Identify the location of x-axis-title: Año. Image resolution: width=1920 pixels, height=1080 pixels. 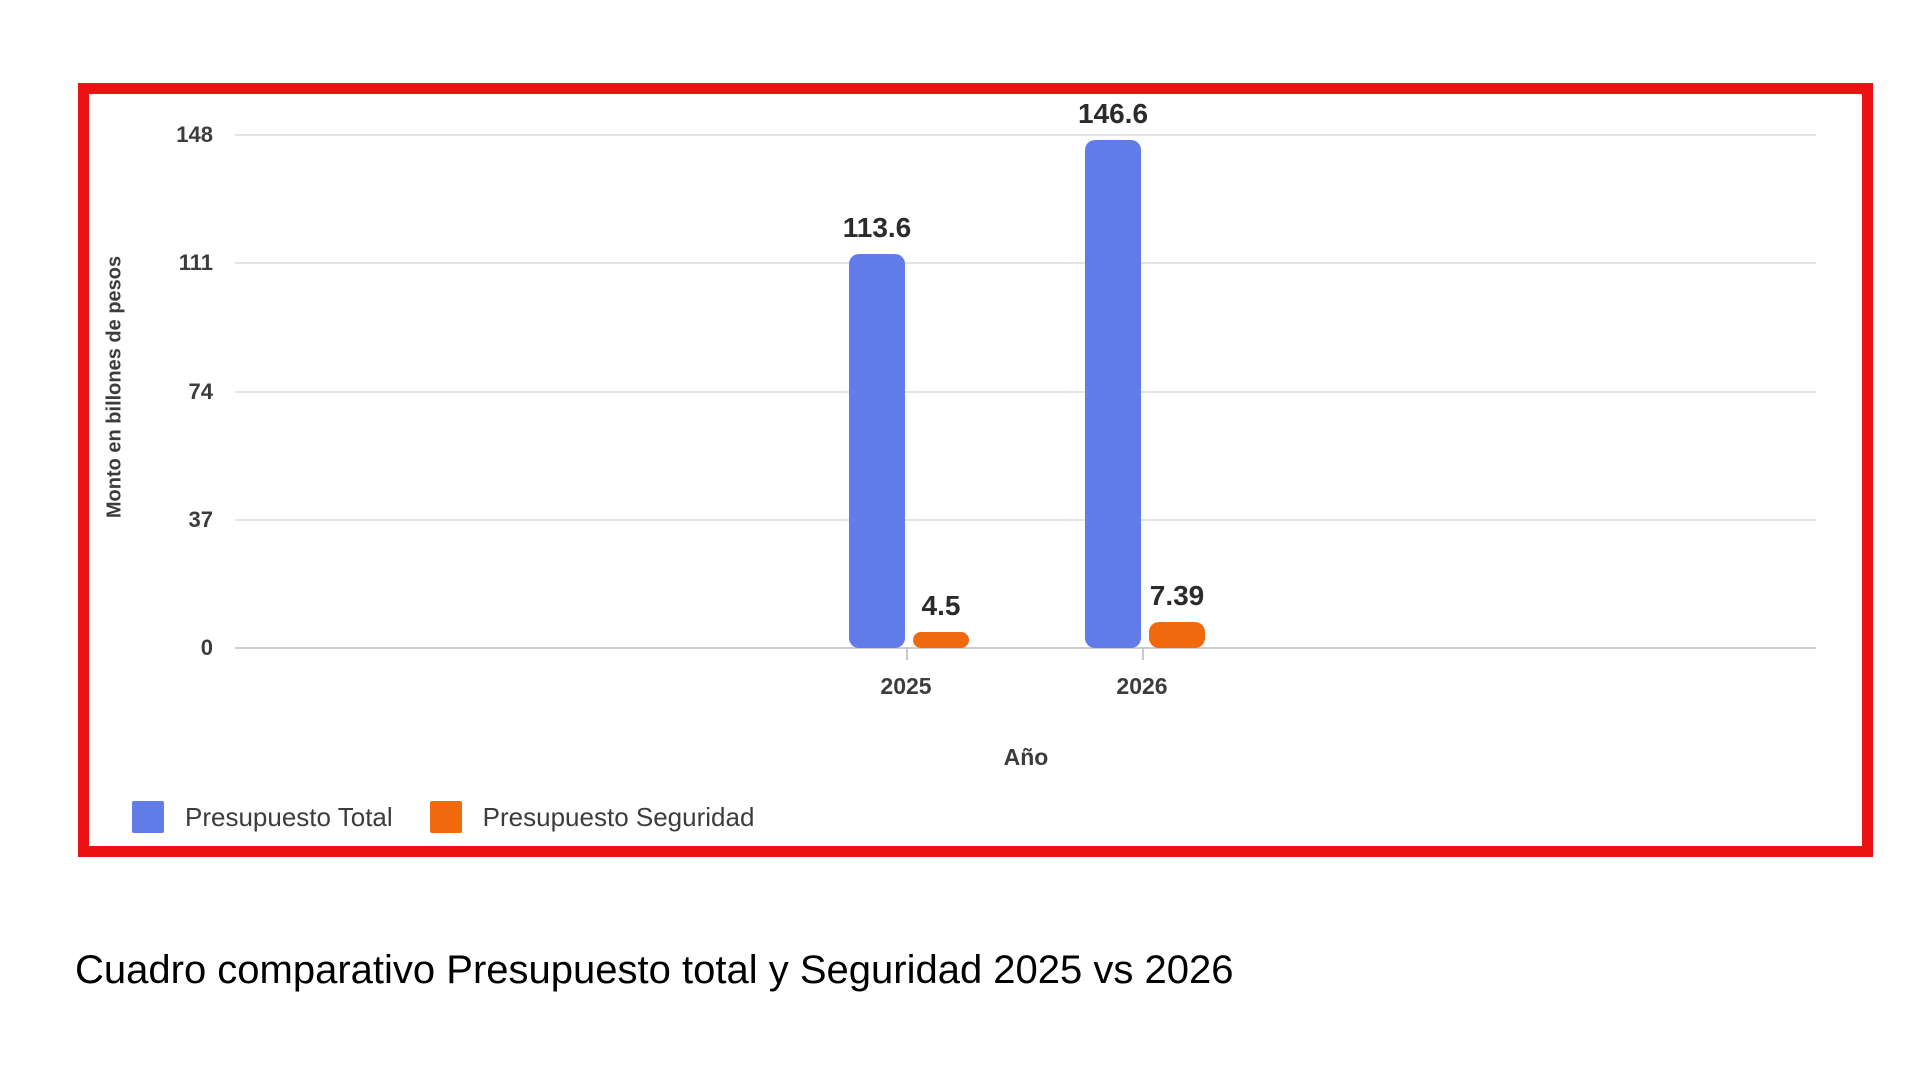
(1026, 757).